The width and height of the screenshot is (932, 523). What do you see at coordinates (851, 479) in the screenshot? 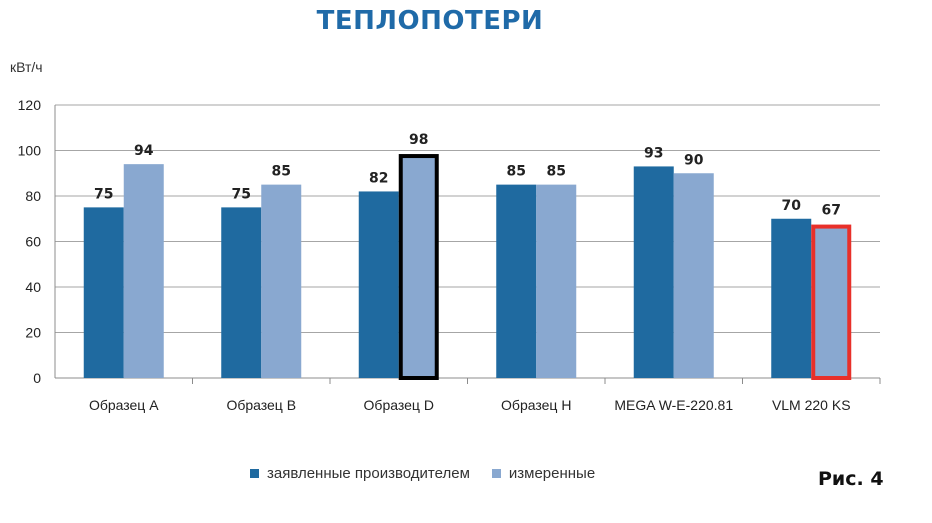
I see `figure-label: Рис. 4` at bounding box center [851, 479].